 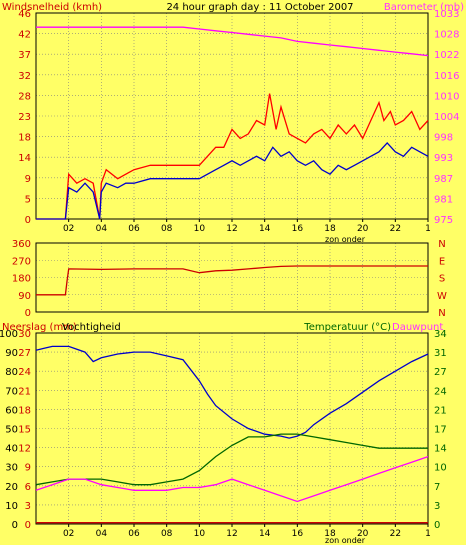 What do you see at coordinates (437, 506) in the screenshot?
I see `temperature-tick-label: 3` at bounding box center [437, 506].